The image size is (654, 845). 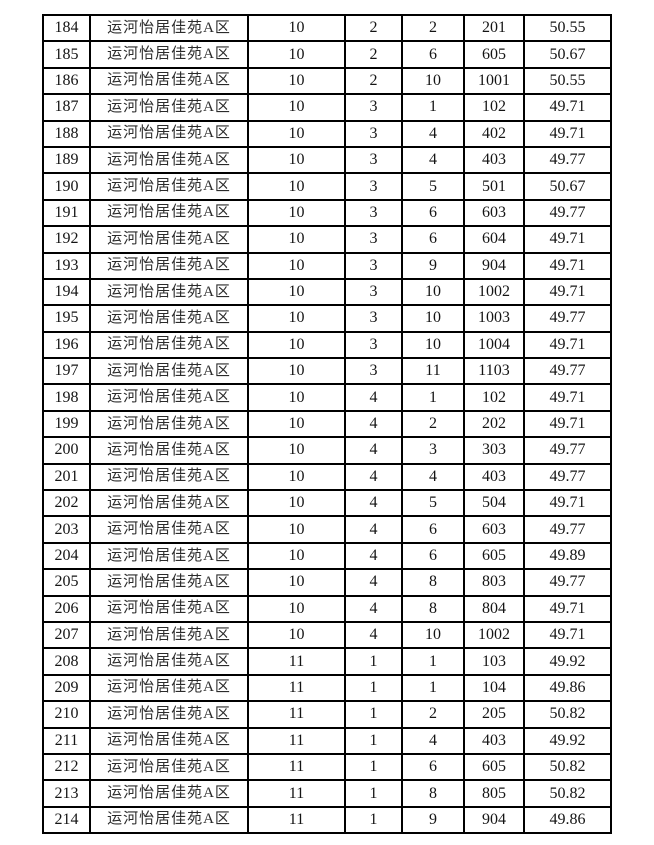 What do you see at coordinates (494, 81) in the screenshot?
I see `cell-room-number: 1001` at bounding box center [494, 81].